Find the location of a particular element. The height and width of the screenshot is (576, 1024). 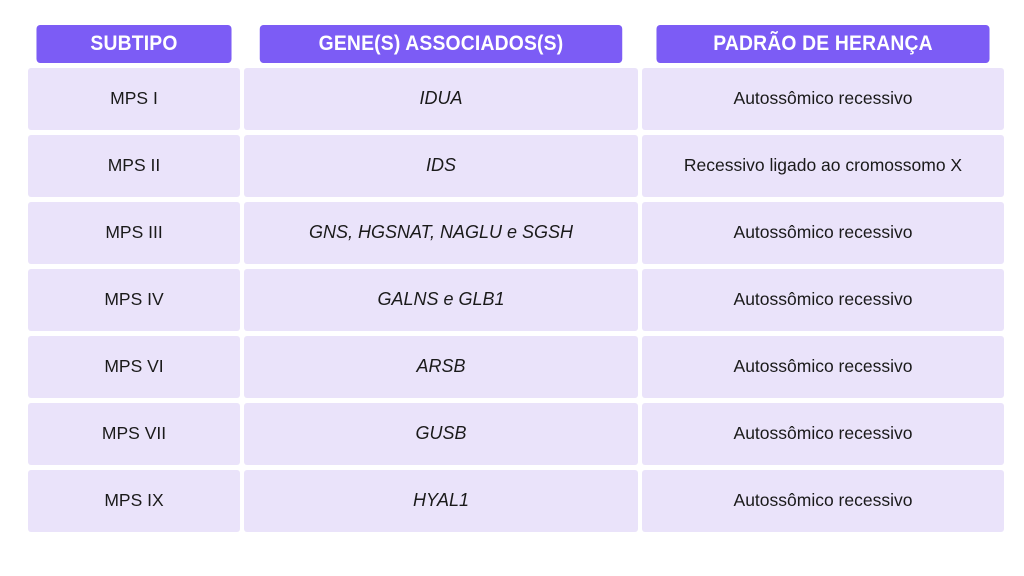

cell-subtipo: MPS VII is located at coordinates (134, 434).